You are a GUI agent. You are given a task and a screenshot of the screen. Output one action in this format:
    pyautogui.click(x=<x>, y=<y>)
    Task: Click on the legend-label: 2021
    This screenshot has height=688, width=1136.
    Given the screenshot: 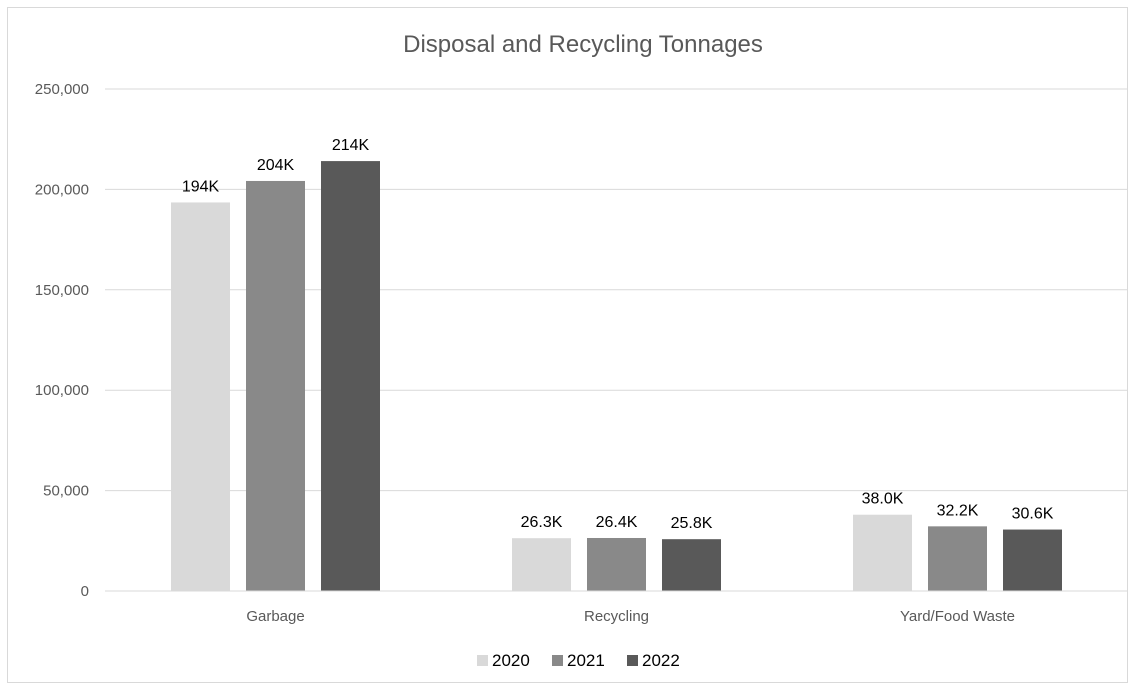 What is the action you would take?
    pyautogui.click(x=586, y=660)
    